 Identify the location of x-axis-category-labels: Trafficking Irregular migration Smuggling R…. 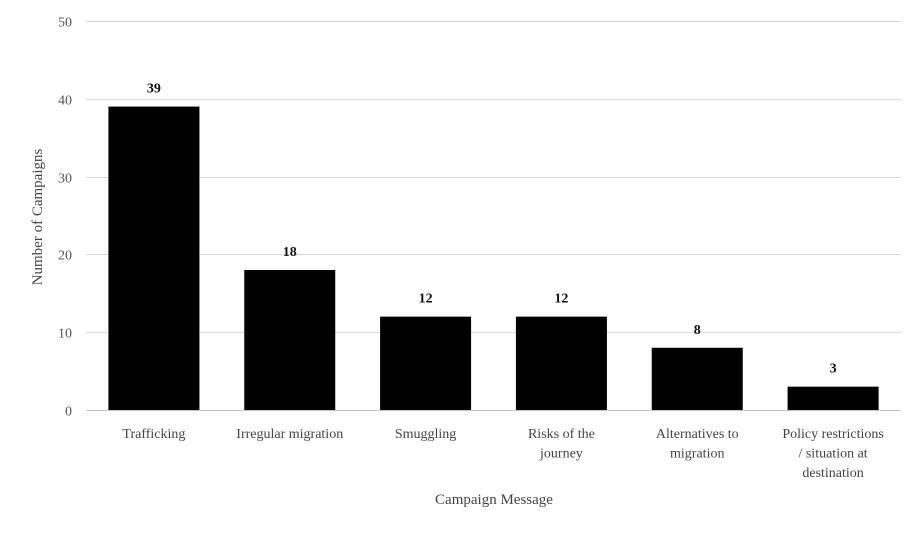
(502, 454).